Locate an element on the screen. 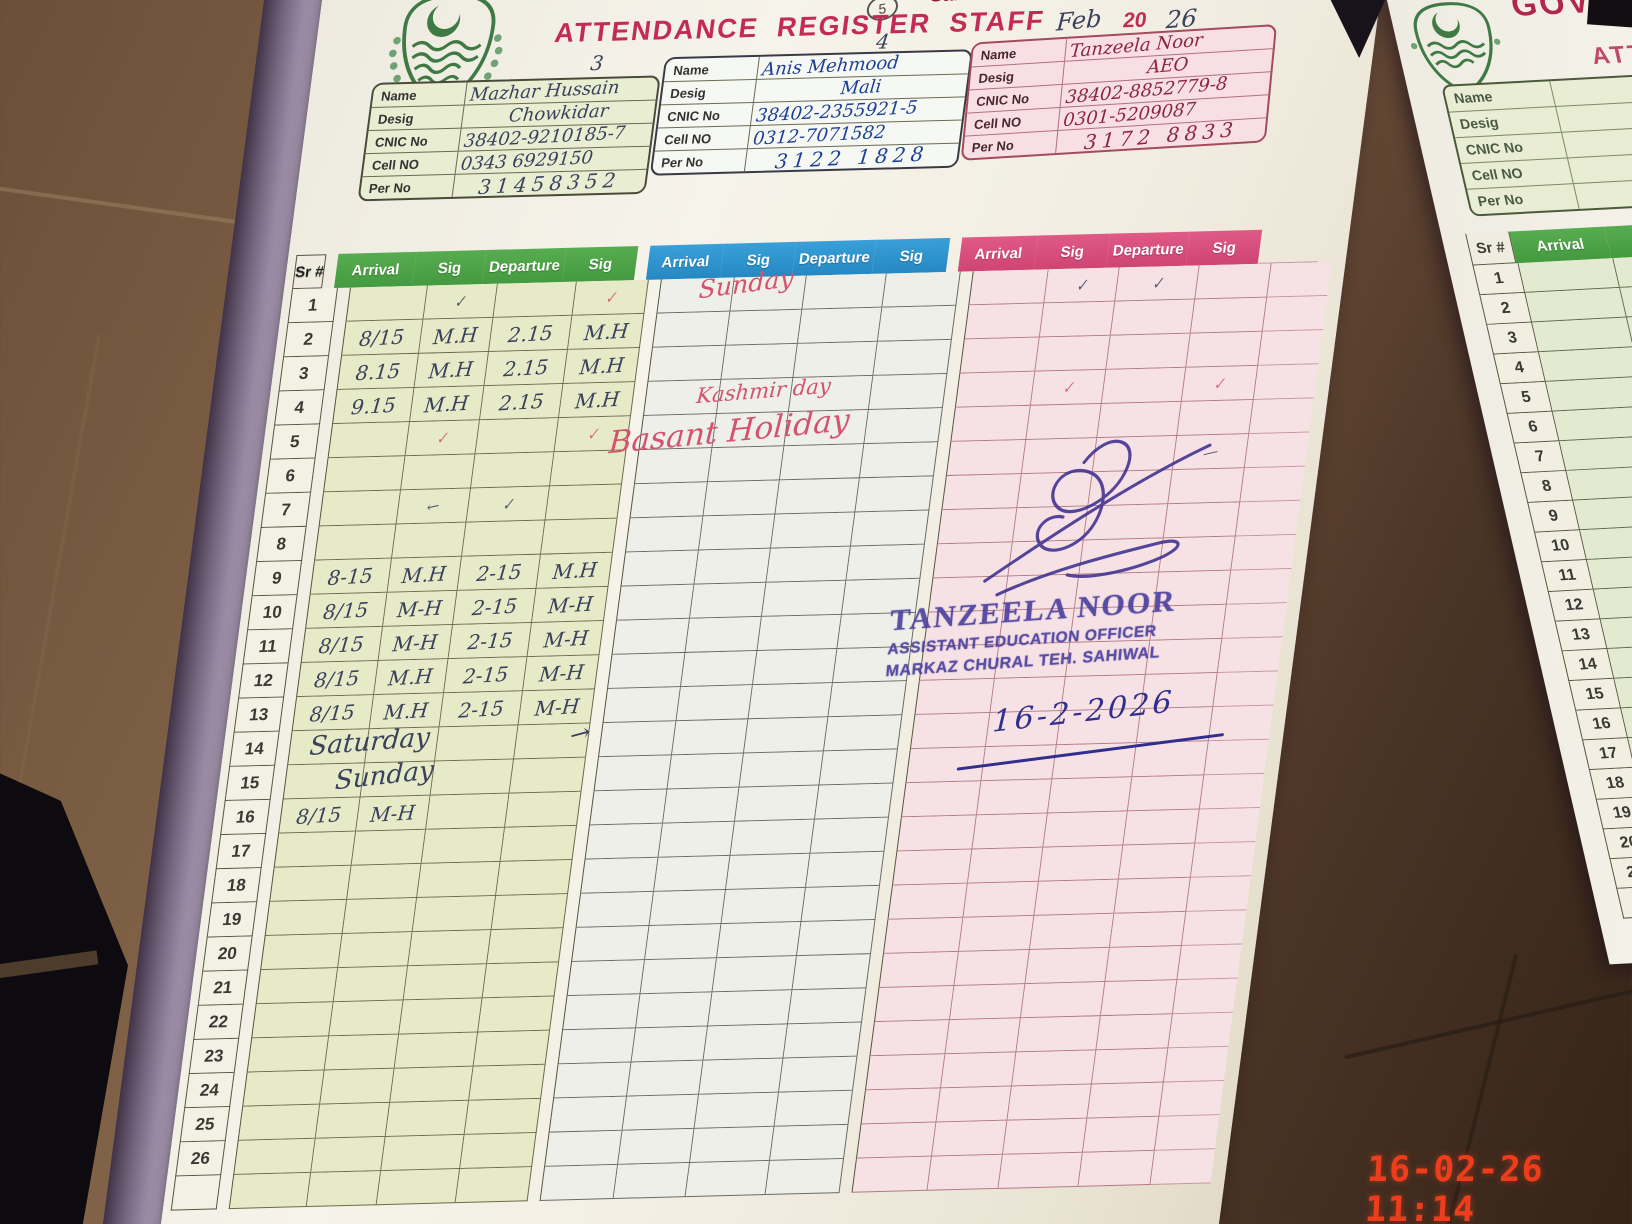 Image resolution: width=1632 pixels, height=1224 pixels. sr-number-cell: 16 is located at coordinates (1602, 724).